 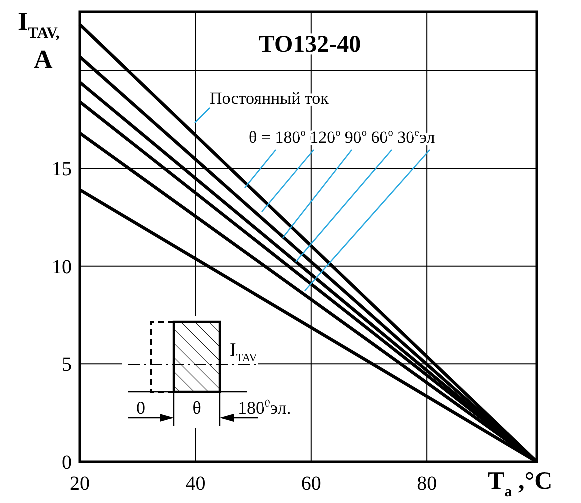 What do you see at coordinates (197, 408) in the screenshot?
I see `annotation: θ` at bounding box center [197, 408].